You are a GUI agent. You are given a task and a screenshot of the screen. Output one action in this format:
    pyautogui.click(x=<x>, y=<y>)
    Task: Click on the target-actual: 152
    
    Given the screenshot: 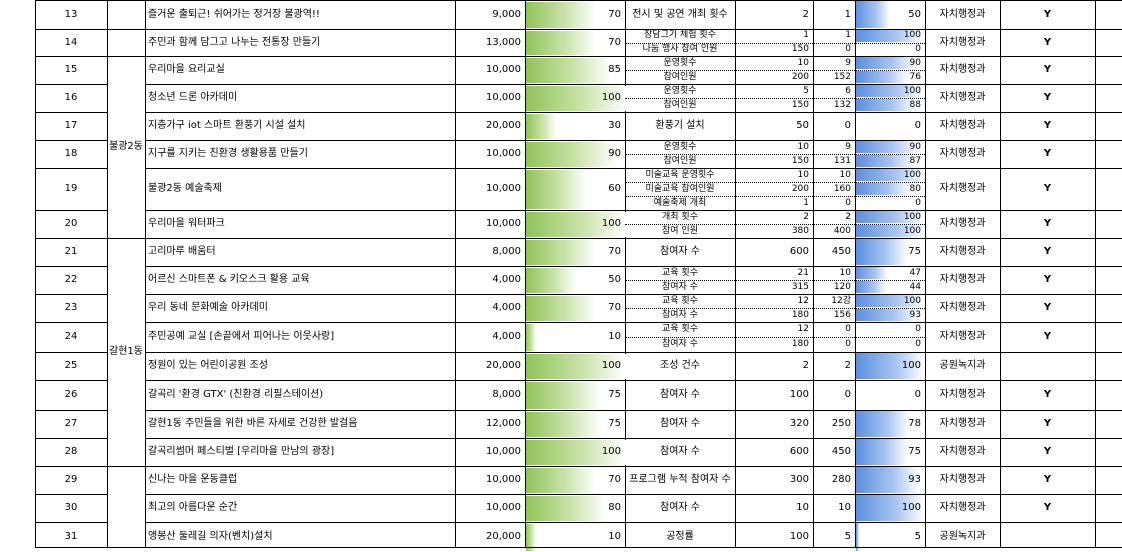 What is the action you would take?
    pyautogui.click(x=842, y=77)
    